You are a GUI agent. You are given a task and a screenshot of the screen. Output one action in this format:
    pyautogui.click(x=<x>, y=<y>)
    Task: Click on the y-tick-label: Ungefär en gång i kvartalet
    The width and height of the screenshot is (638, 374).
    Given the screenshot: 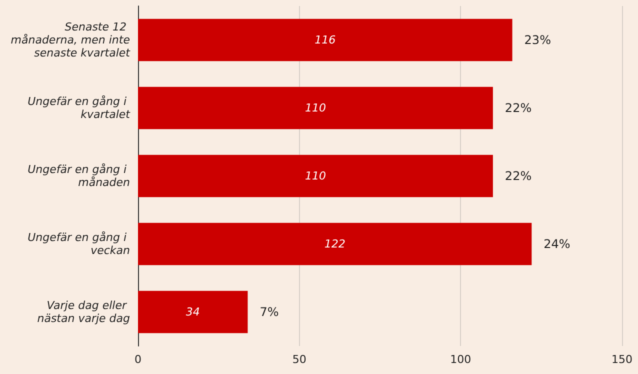 What is the action you would take?
    pyautogui.click(x=79, y=108)
    